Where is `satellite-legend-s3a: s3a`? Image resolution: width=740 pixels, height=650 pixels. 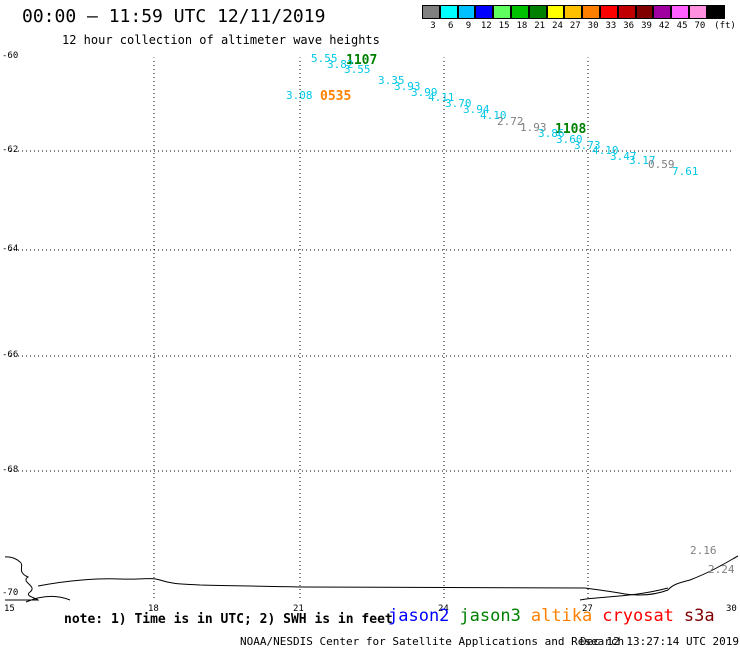
satellite-legend-s3a: s3a is located at coordinates (699, 616).